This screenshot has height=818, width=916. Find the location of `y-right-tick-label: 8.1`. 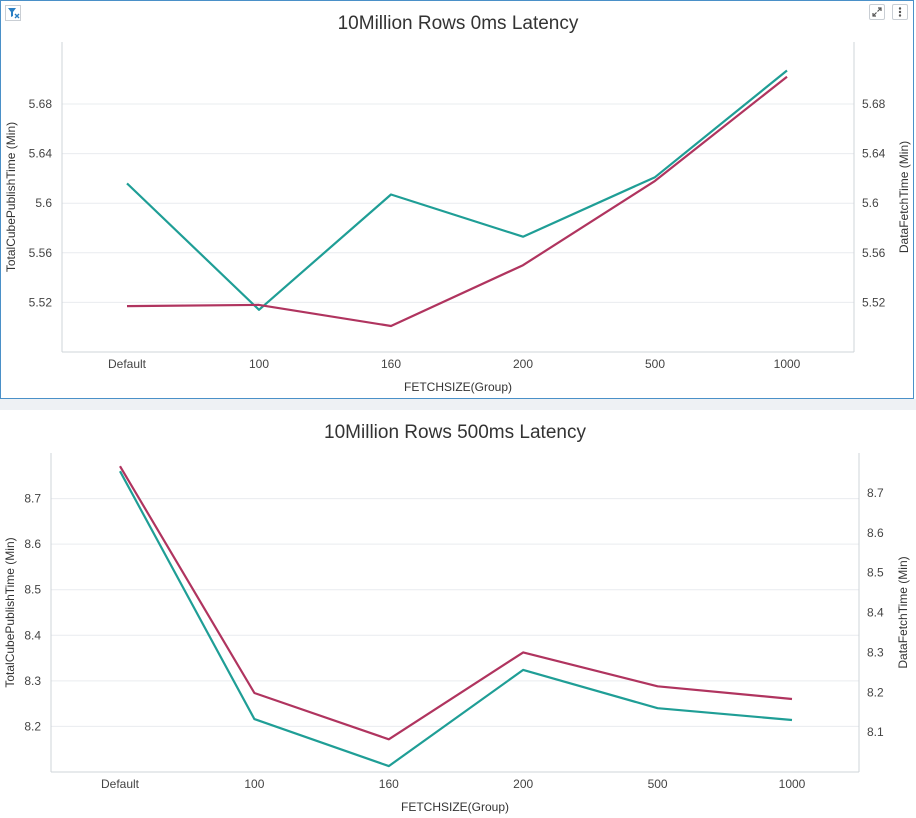

y-right-tick-label: 8.1 is located at coordinates (875, 732).